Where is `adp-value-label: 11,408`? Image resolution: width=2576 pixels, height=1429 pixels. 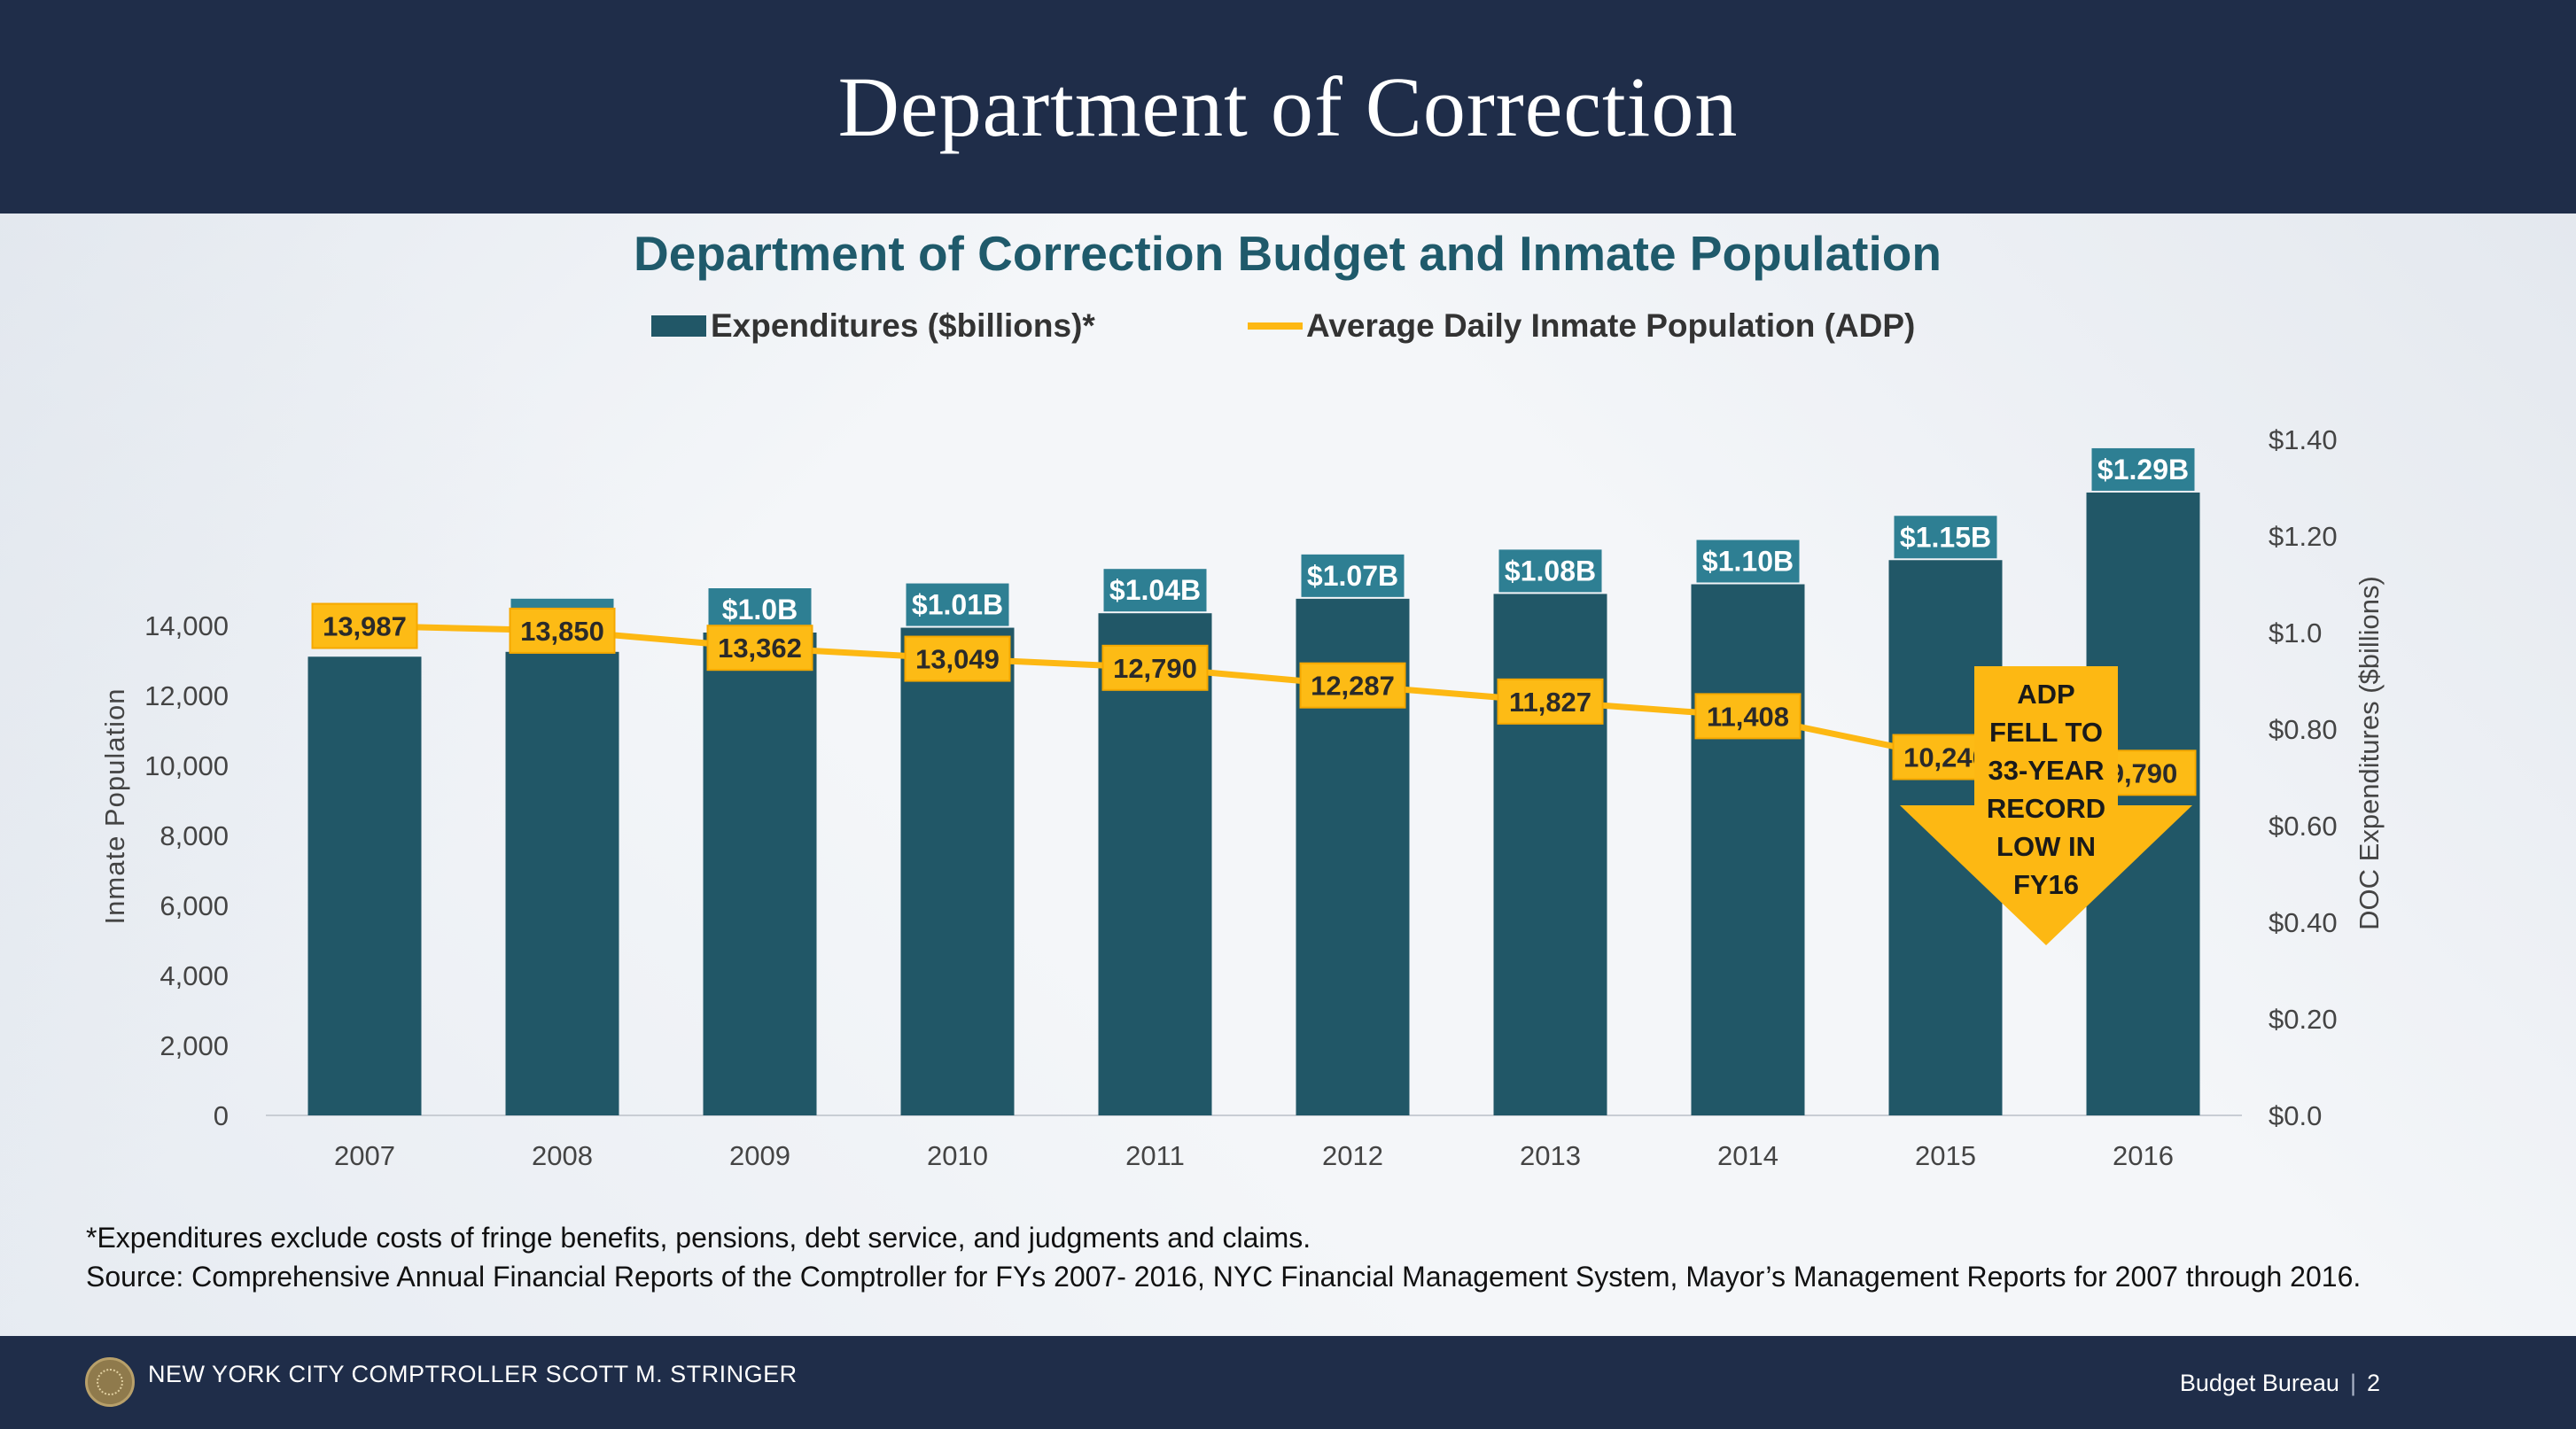
adp-value-label: 11,408 is located at coordinates (1748, 716).